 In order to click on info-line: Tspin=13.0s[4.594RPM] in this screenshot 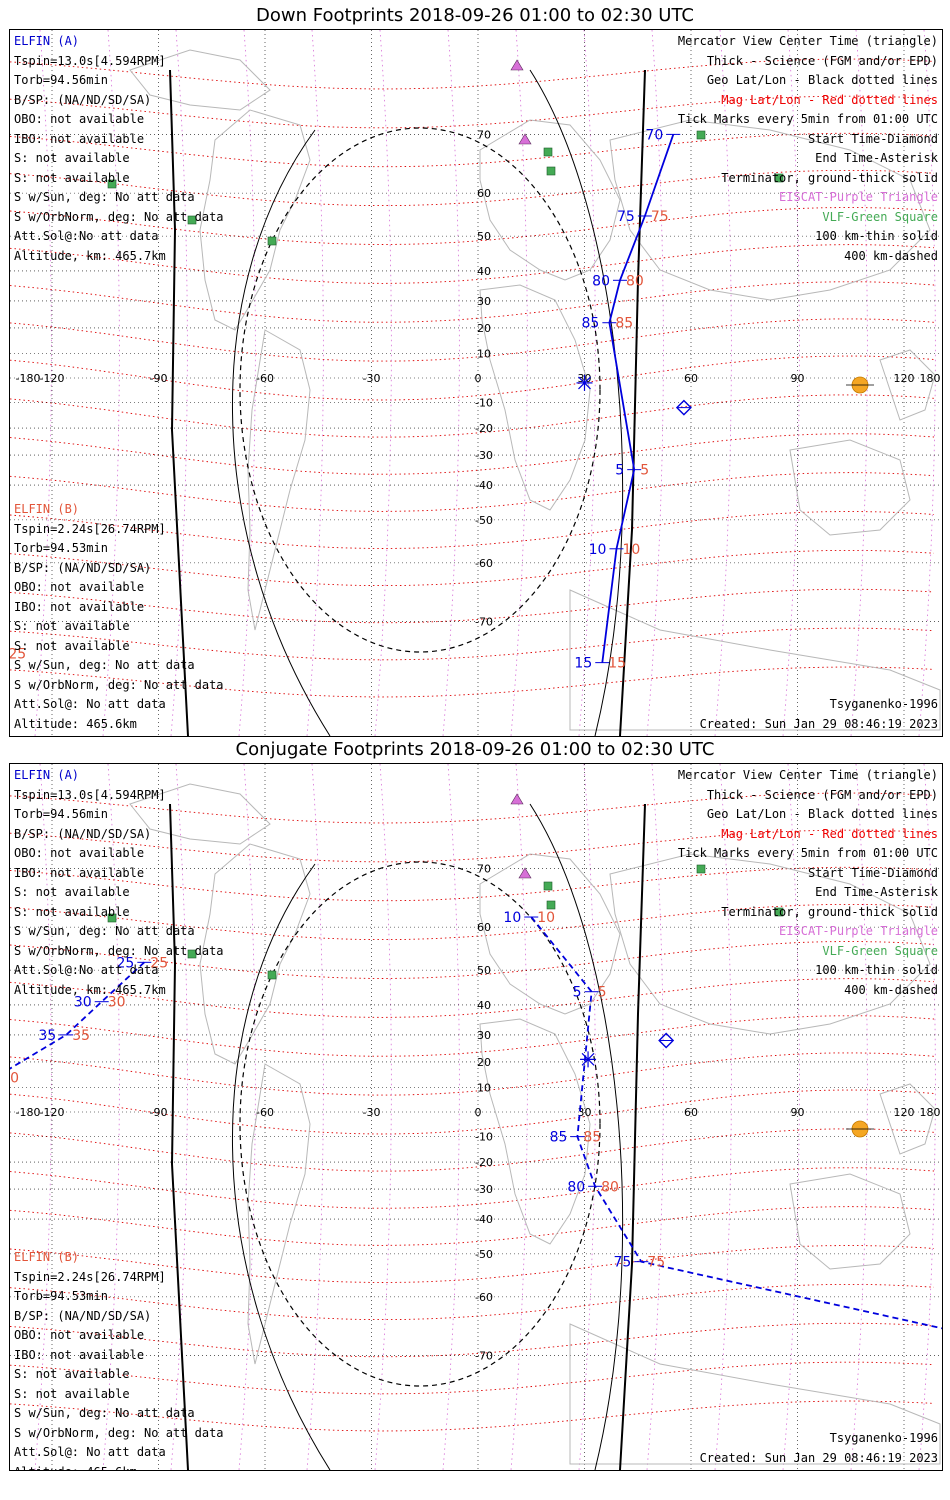, I will do `click(90, 794)`.